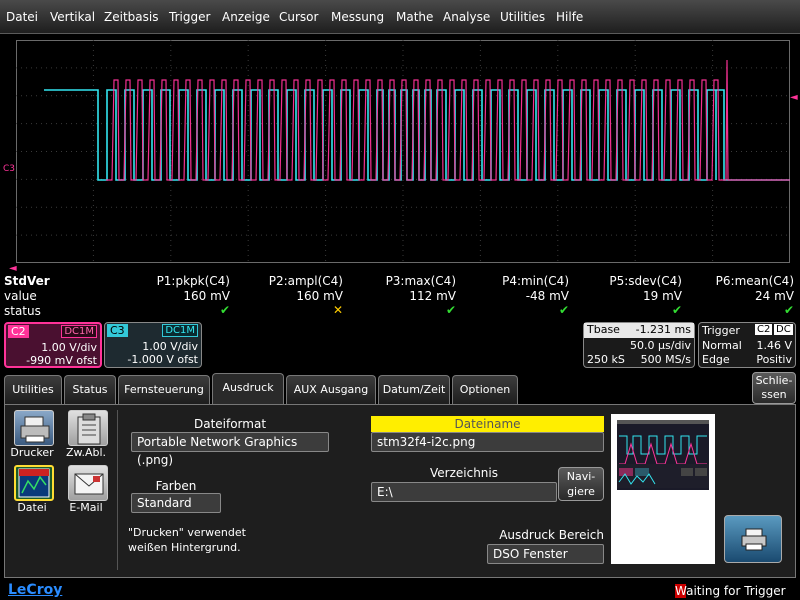 This screenshot has height=600, width=800. What do you see at coordinates (34, 483) in the screenshot?
I see `file-target-button` at bounding box center [34, 483].